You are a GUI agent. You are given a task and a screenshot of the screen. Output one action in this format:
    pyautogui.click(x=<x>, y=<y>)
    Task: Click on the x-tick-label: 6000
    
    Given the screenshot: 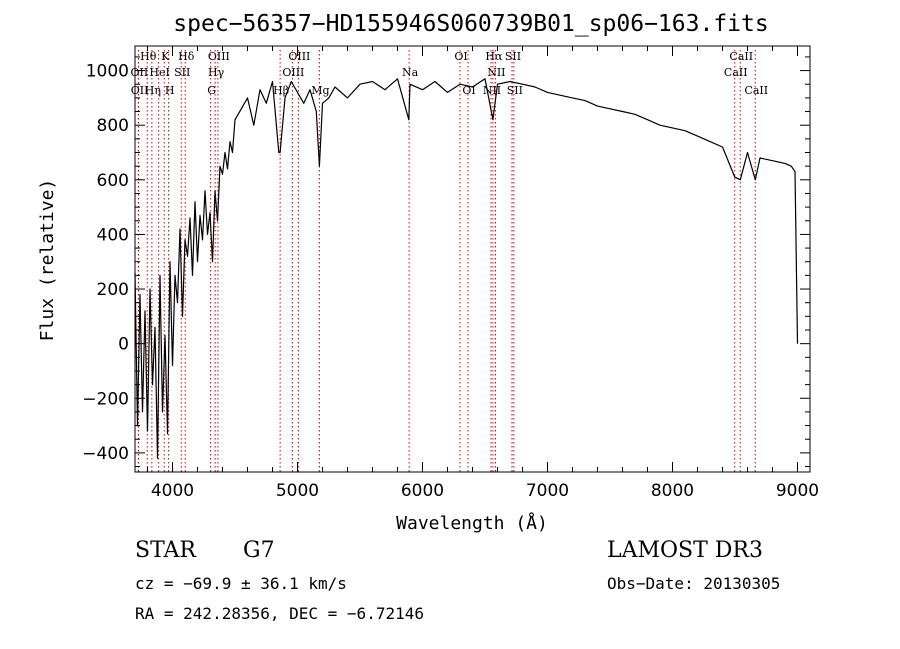 What is the action you would take?
    pyautogui.click(x=422, y=491)
    